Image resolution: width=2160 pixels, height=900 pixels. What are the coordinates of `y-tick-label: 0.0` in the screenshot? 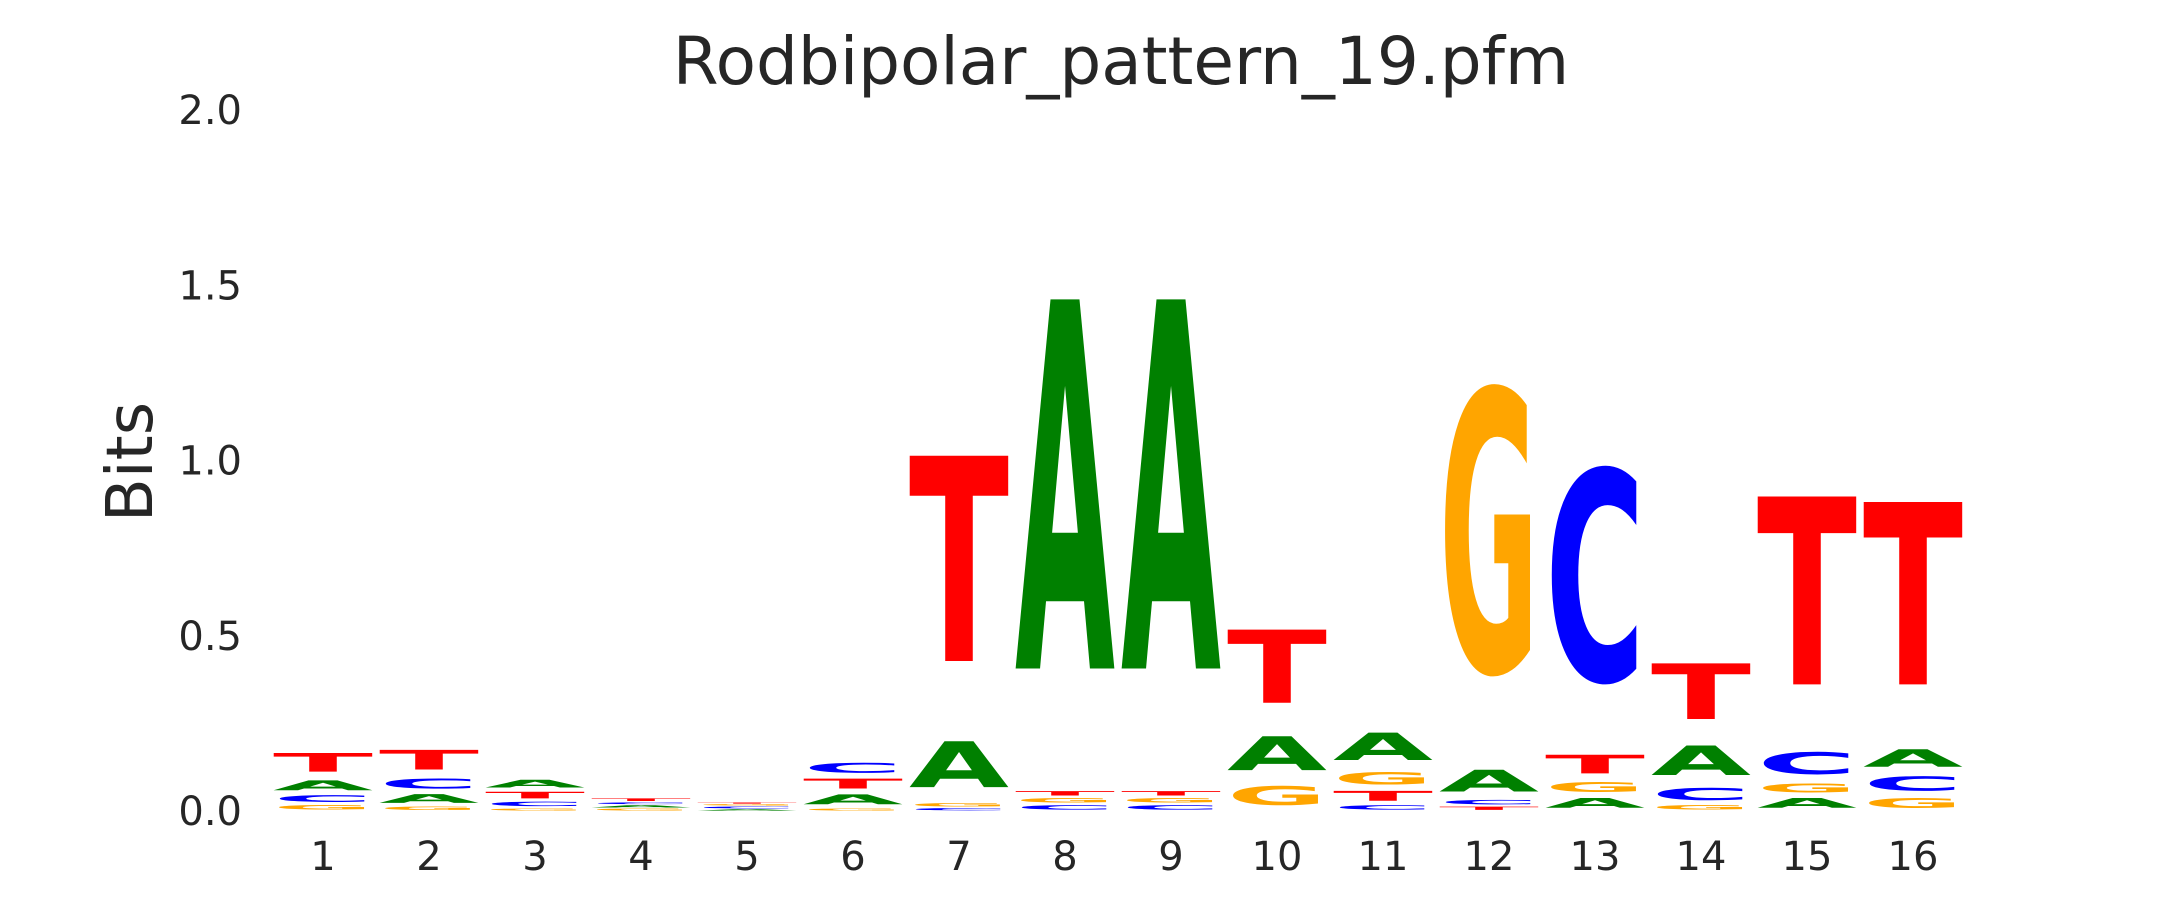 It's located at (210, 812).